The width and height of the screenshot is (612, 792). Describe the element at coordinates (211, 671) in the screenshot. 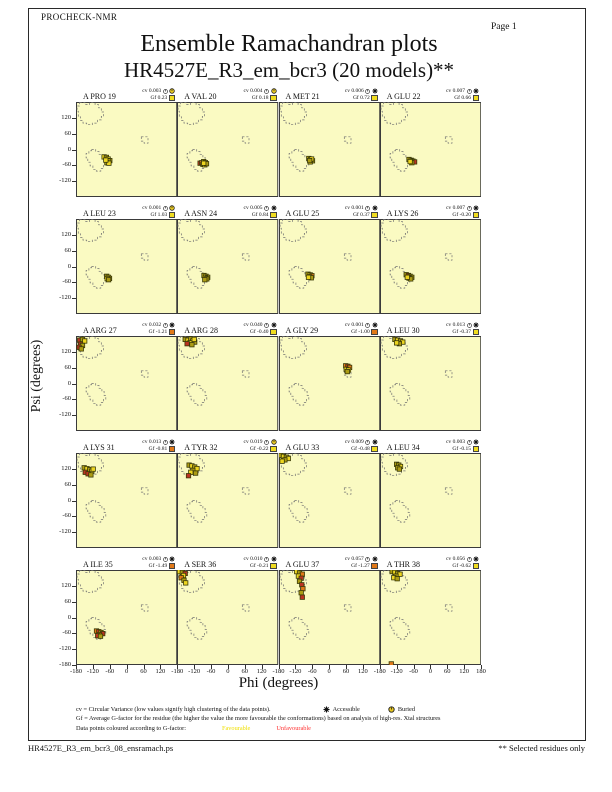

I see `x-axis-tick-label: -60` at that location.